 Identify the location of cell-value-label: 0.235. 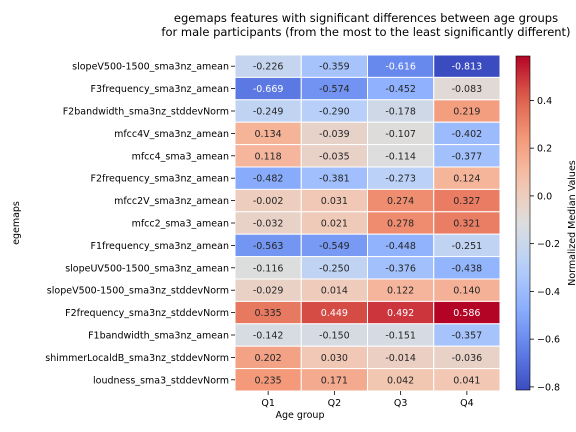
(268, 380).